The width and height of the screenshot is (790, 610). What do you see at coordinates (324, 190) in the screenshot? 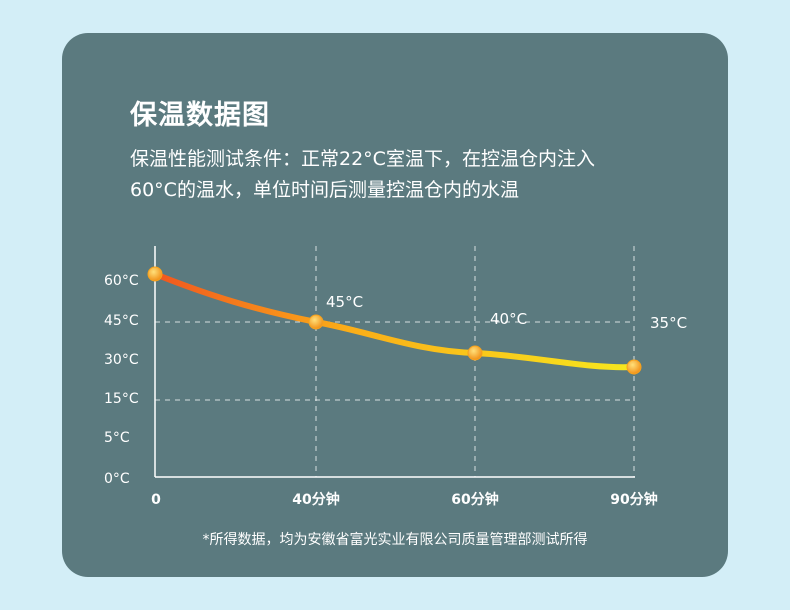
I see `test-condition-line-2: 60°C的温水，单位时间后测量控温仓内的水温` at bounding box center [324, 190].